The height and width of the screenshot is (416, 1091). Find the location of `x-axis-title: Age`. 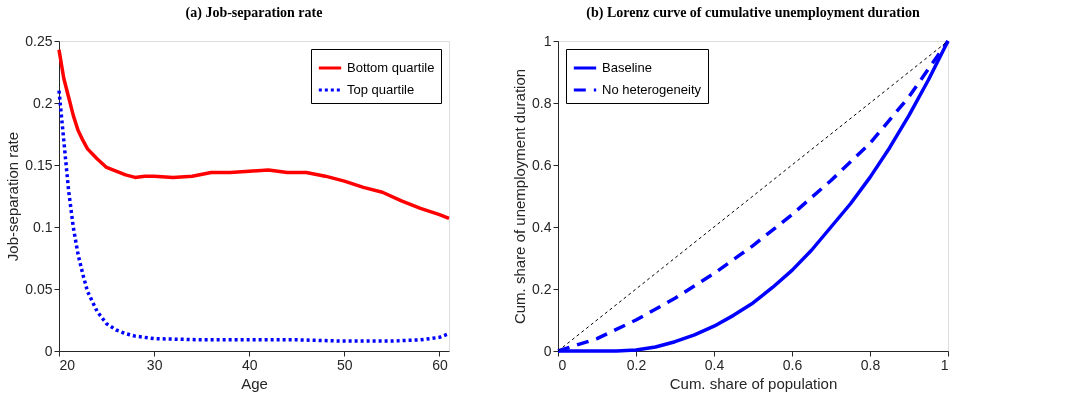

x-axis-title: Age is located at coordinates (254, 383).